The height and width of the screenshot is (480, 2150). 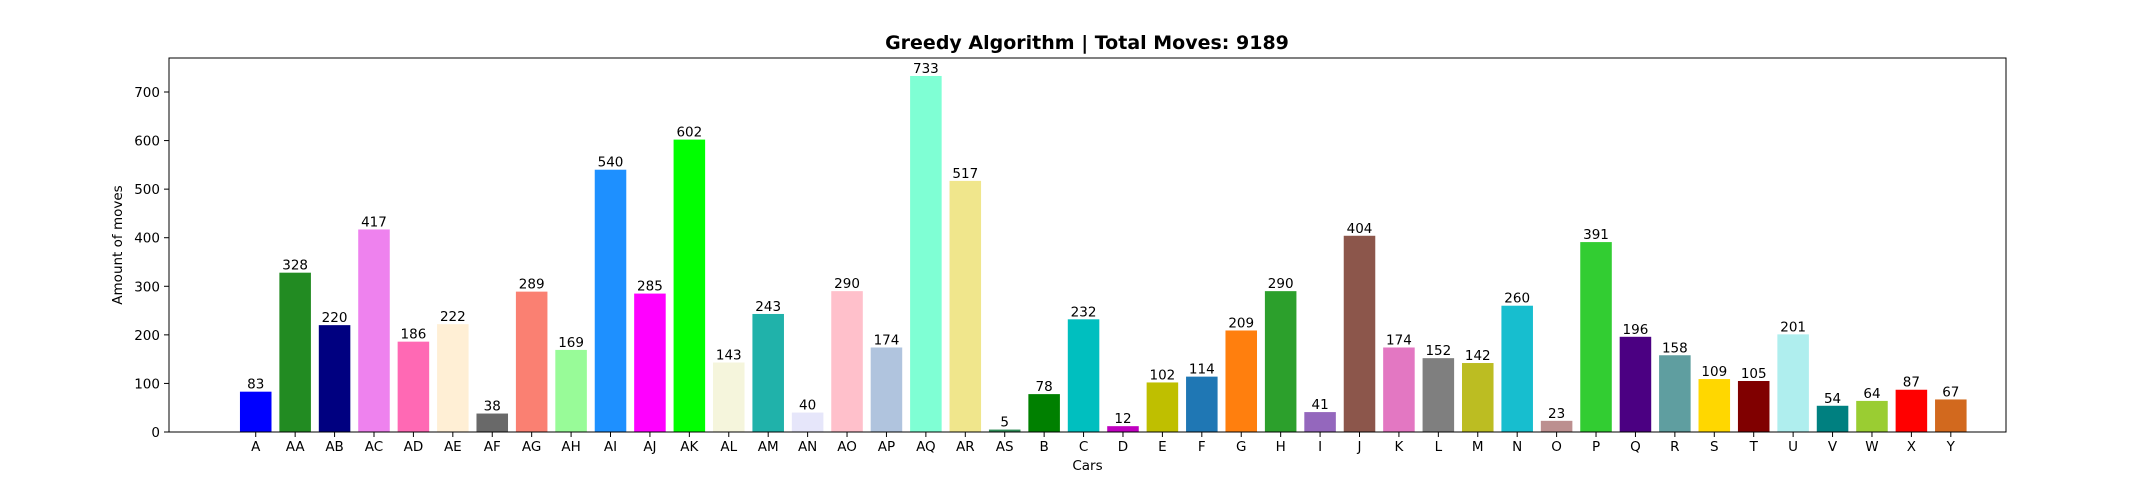 What do you see at coordinates (532, 285) in the screenshot?
I see `data-label-AG: 289` at bounding box center [532, 285].